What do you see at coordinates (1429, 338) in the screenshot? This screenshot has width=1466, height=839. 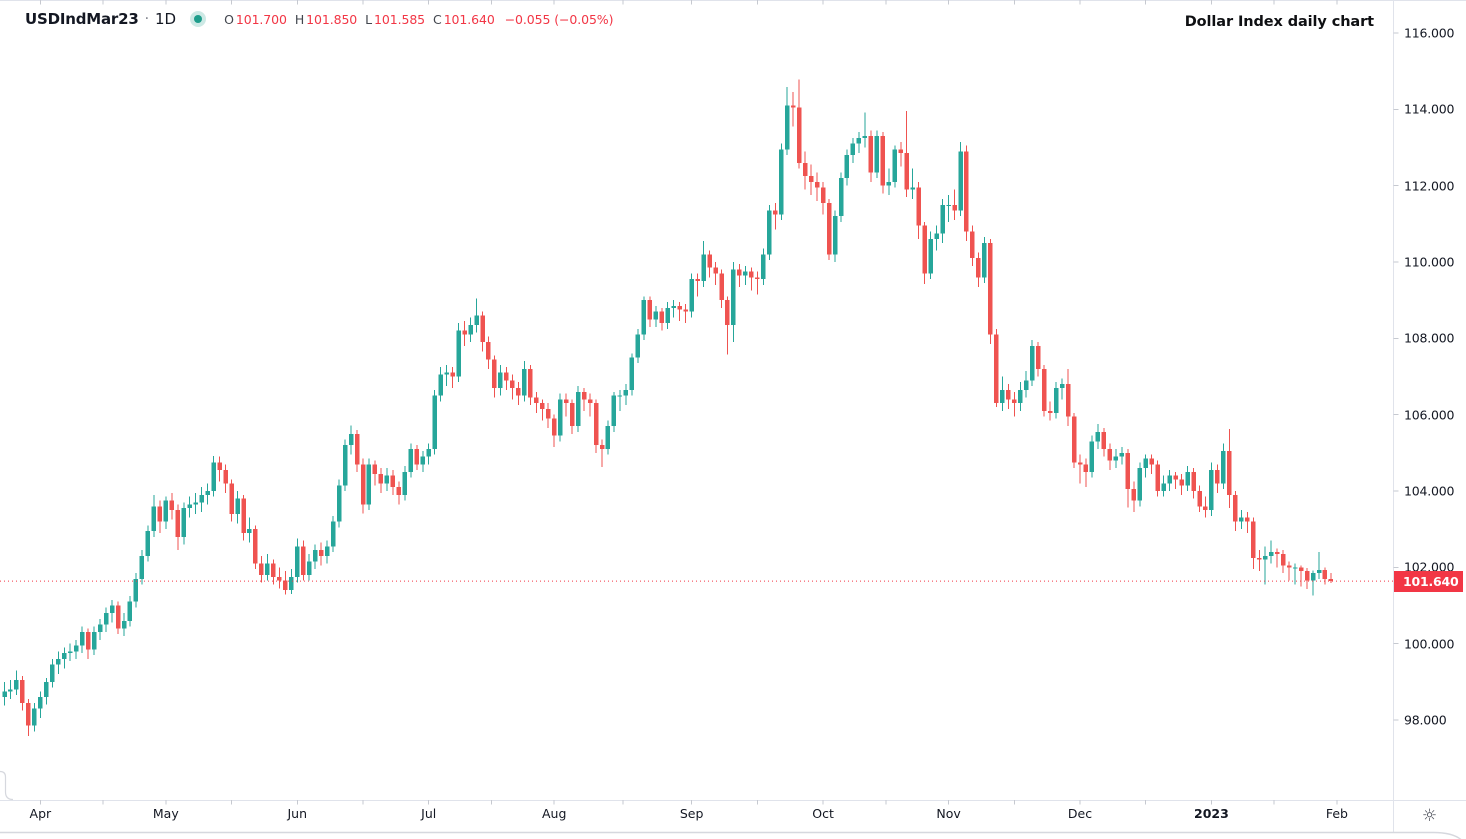 I see `price-axis-label: 108.000` at bounding box center [1429, 338].